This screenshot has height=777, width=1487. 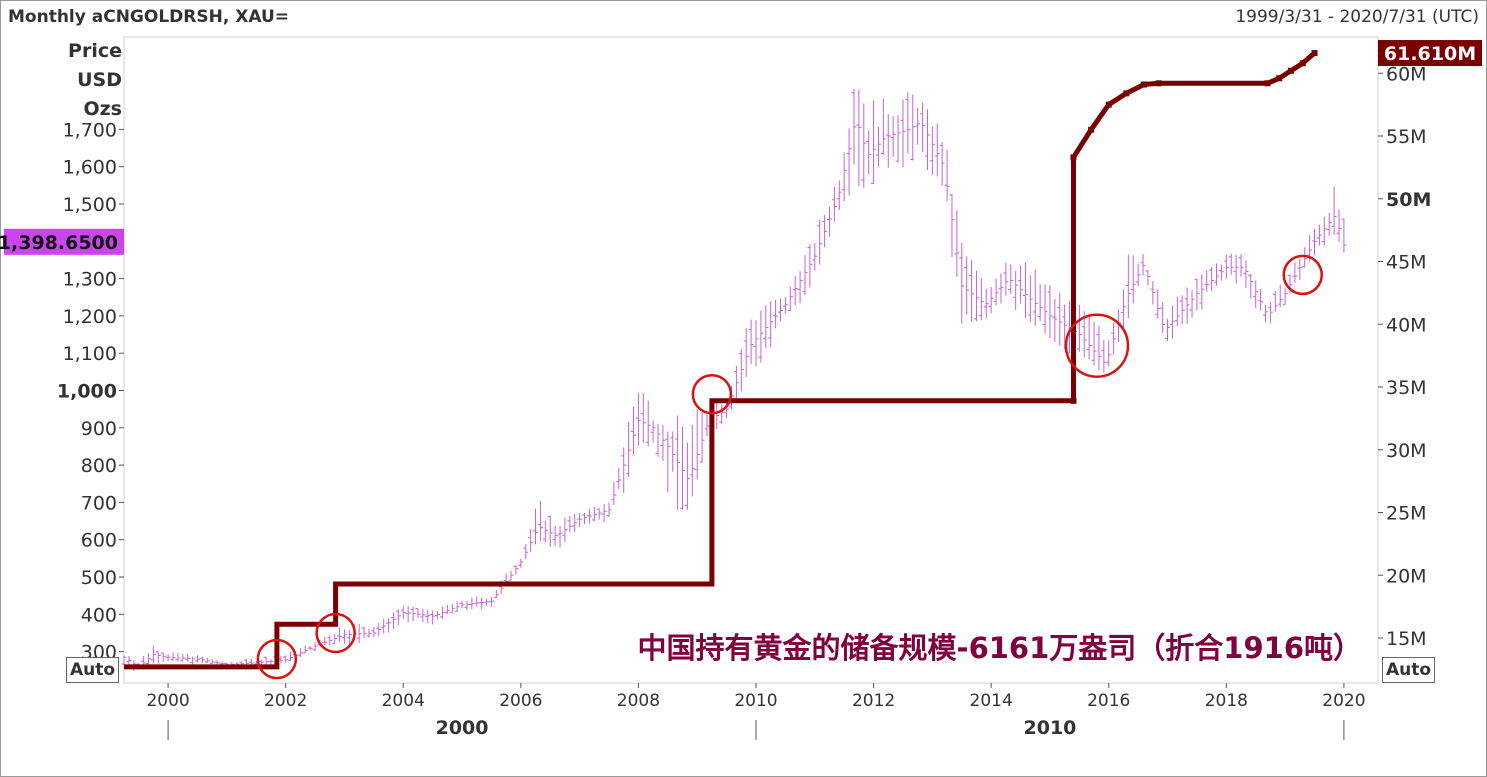 I want to click on left-axis-header-currency: USD, so click(x=99, y=80).